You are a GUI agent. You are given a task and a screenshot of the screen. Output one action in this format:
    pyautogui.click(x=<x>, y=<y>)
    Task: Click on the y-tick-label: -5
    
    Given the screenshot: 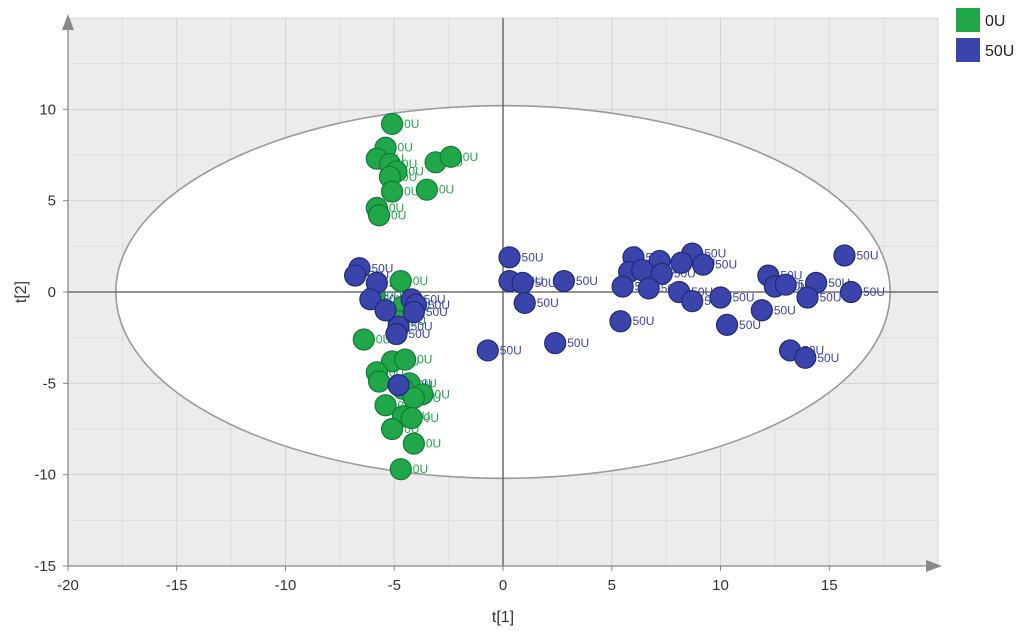 What is the action you would take?
    pyautogui.click(x=49, y=383)
    